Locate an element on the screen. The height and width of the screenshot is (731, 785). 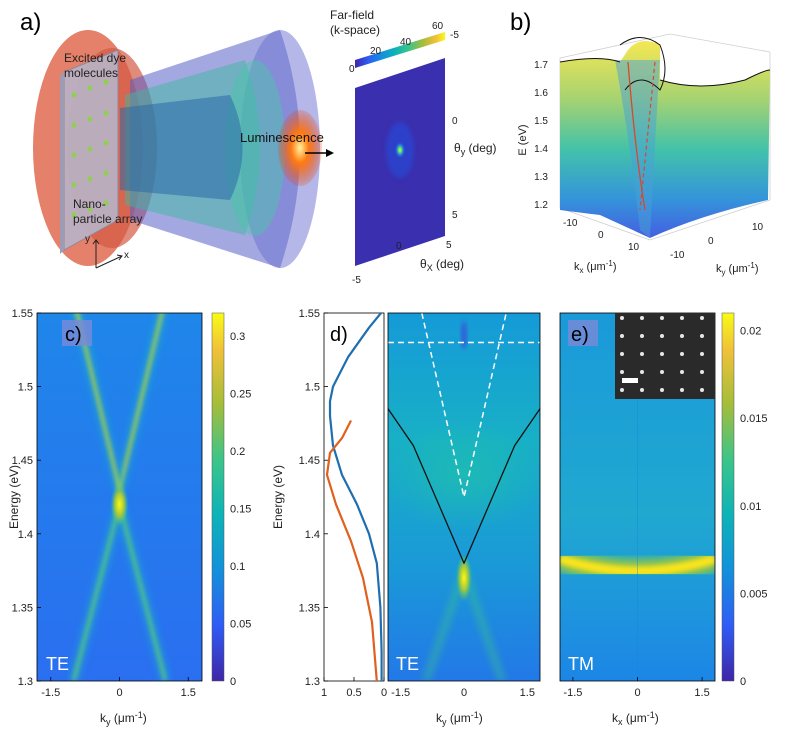
c-ytick: 1.45 is located at coordinates (22, 461).